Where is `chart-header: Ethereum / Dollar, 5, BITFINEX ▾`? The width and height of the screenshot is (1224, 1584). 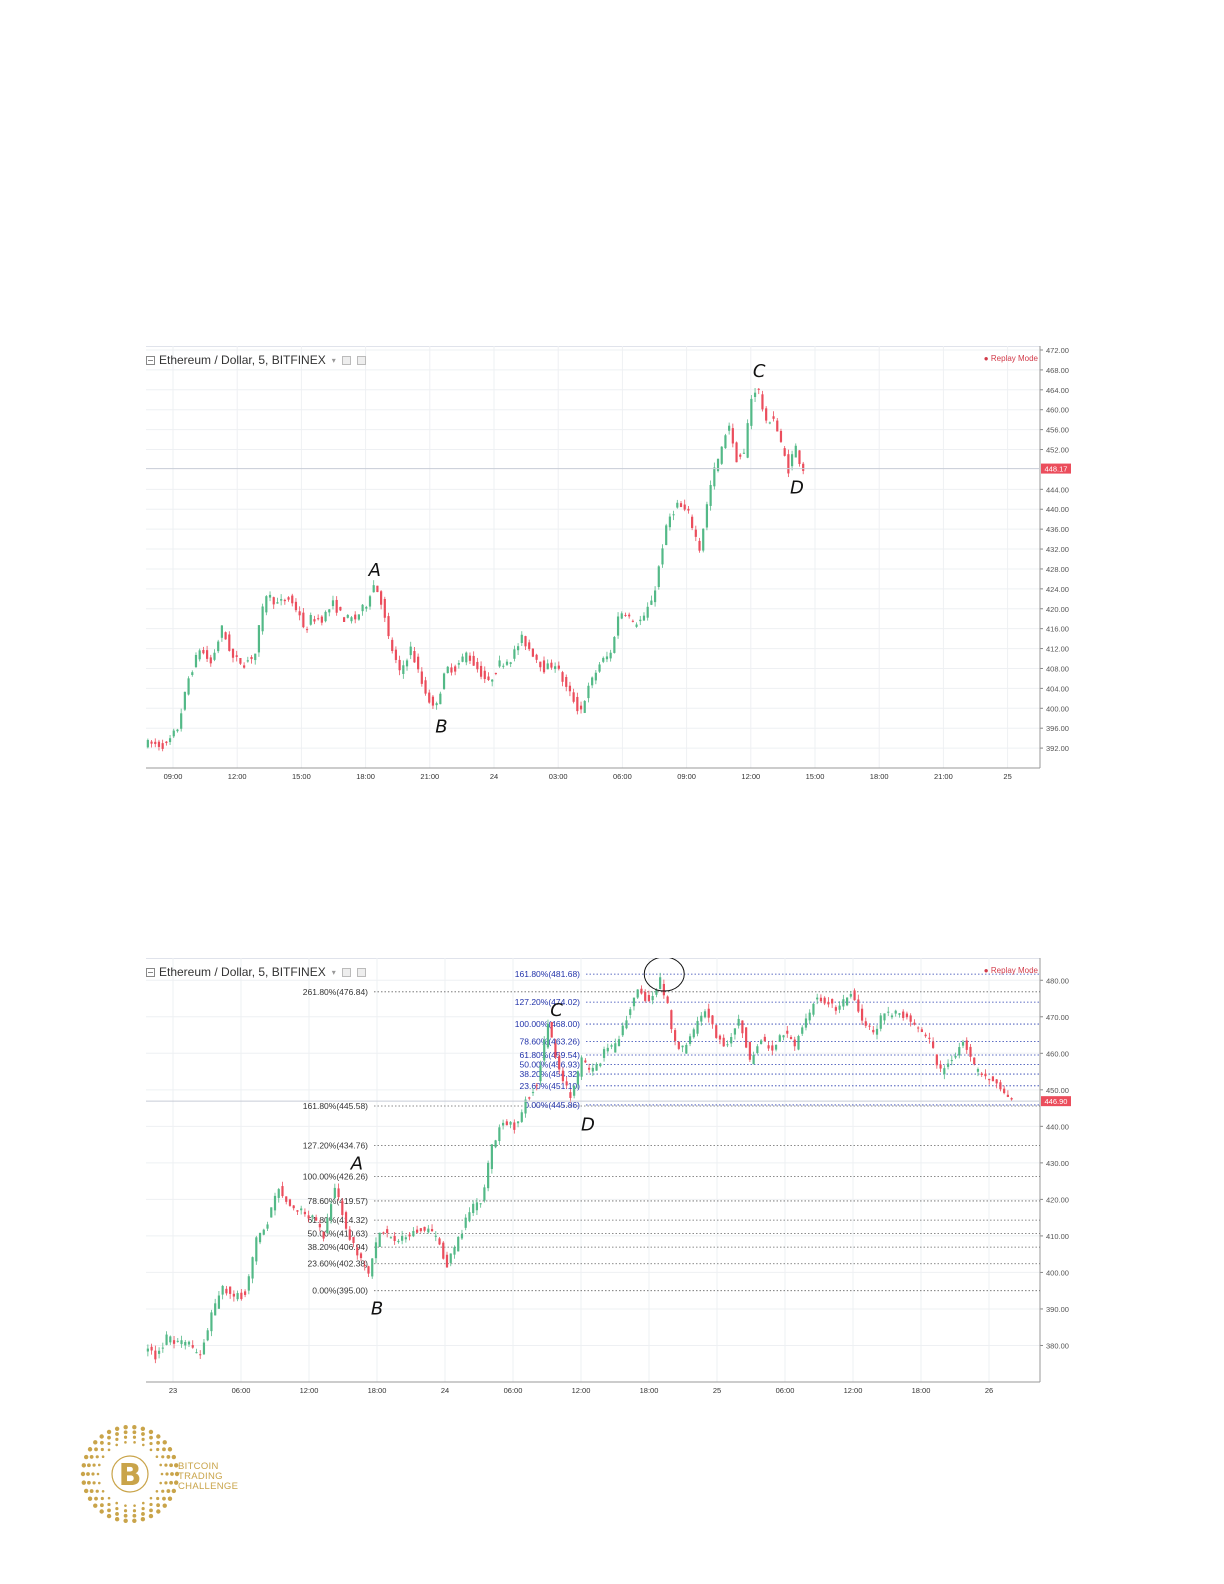
chart-header: Ethereum / Dollar, 5, BITFINEX ▾ is located at coordinates (256, 360).